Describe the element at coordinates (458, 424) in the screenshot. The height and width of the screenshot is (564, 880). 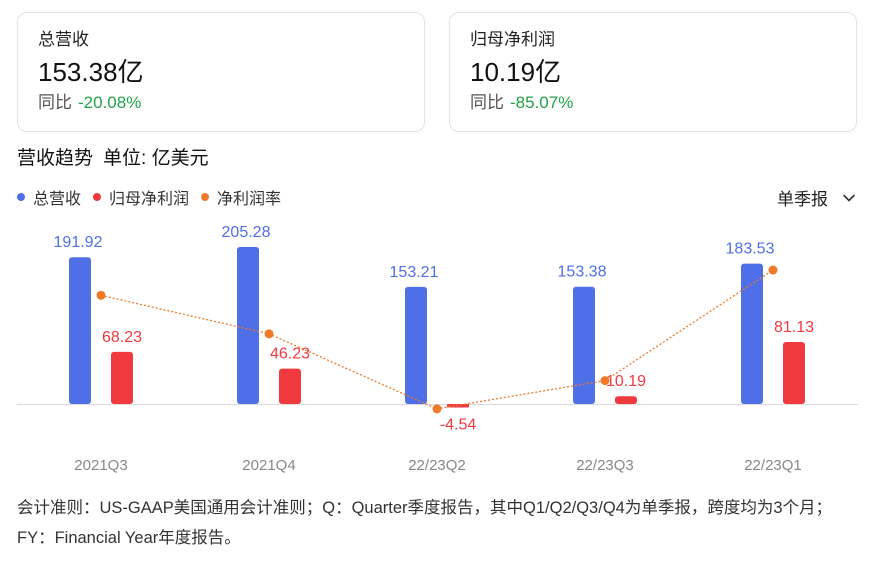
I see `net-profit-data-label: -4.54` at that location.